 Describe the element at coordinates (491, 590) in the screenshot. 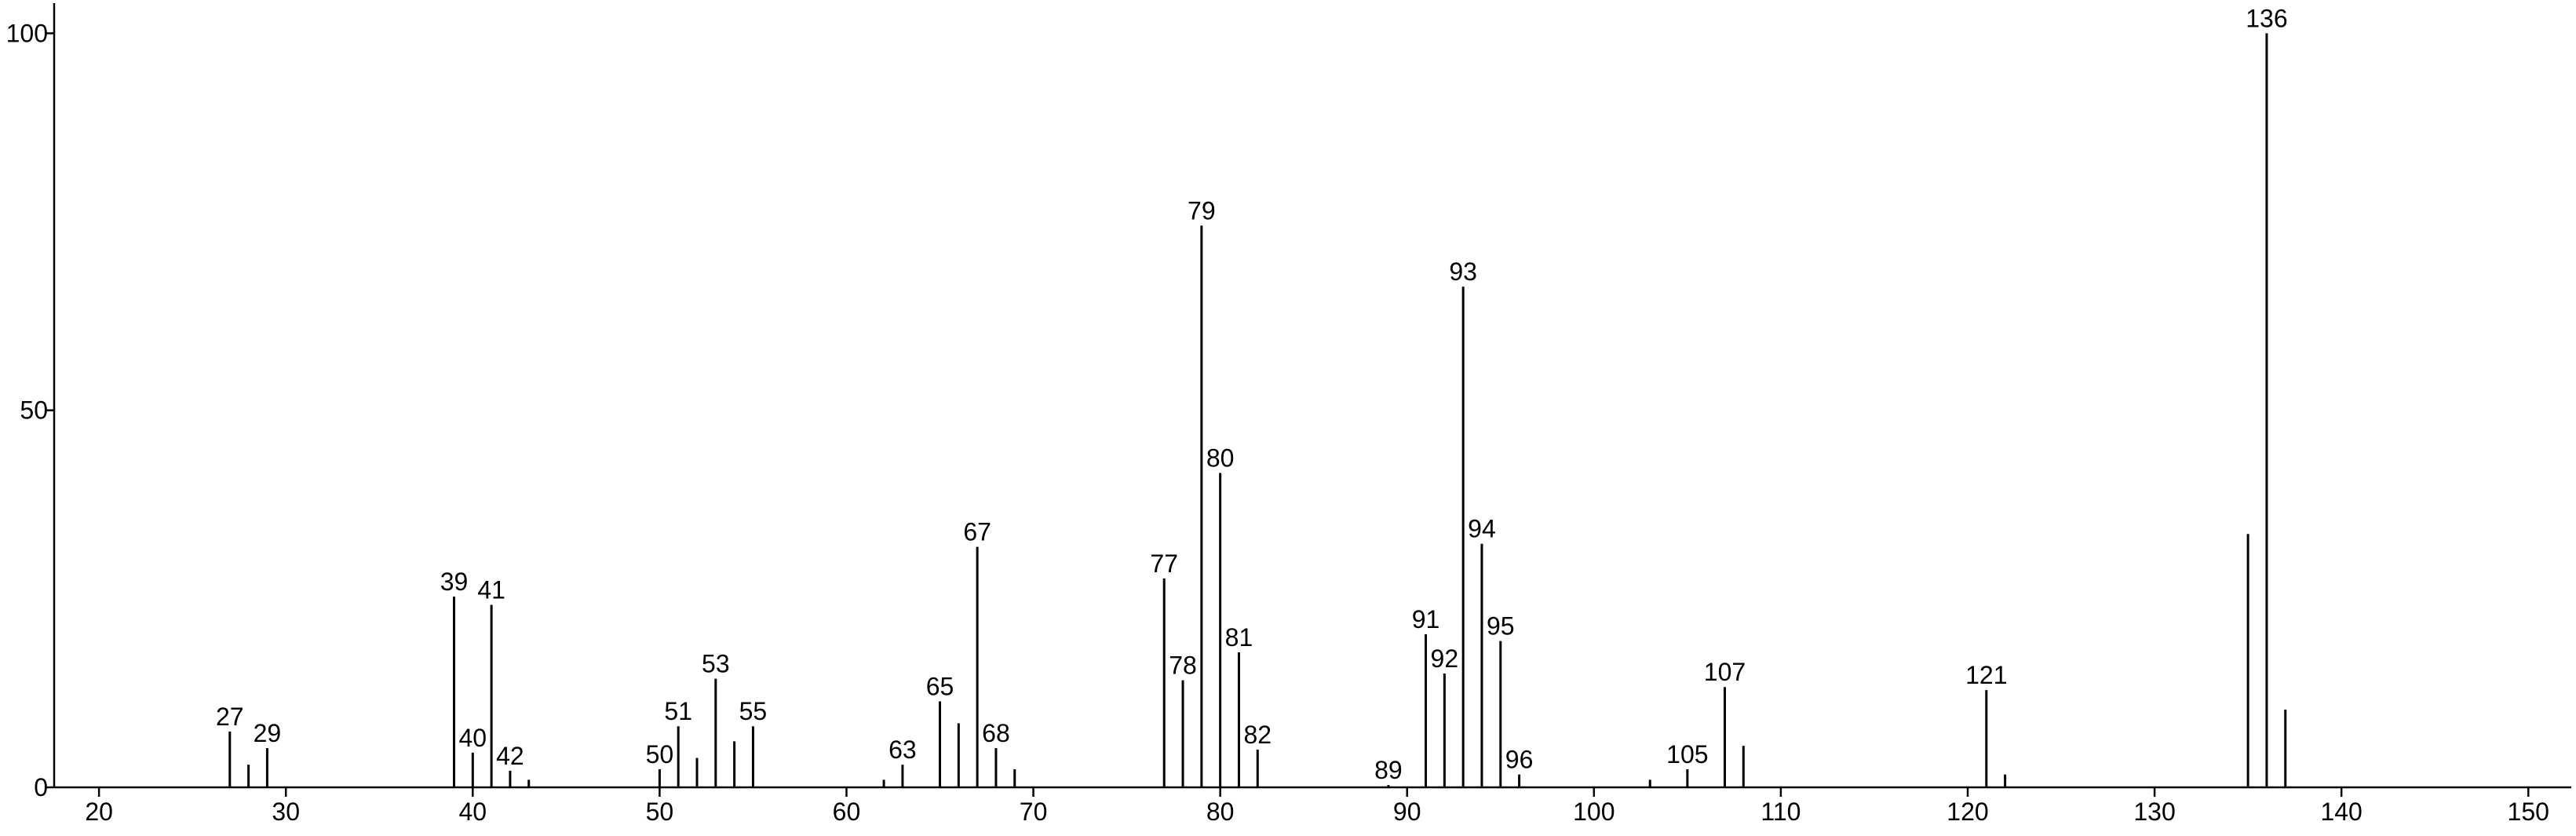

I see `peak-label: 41` at that location.